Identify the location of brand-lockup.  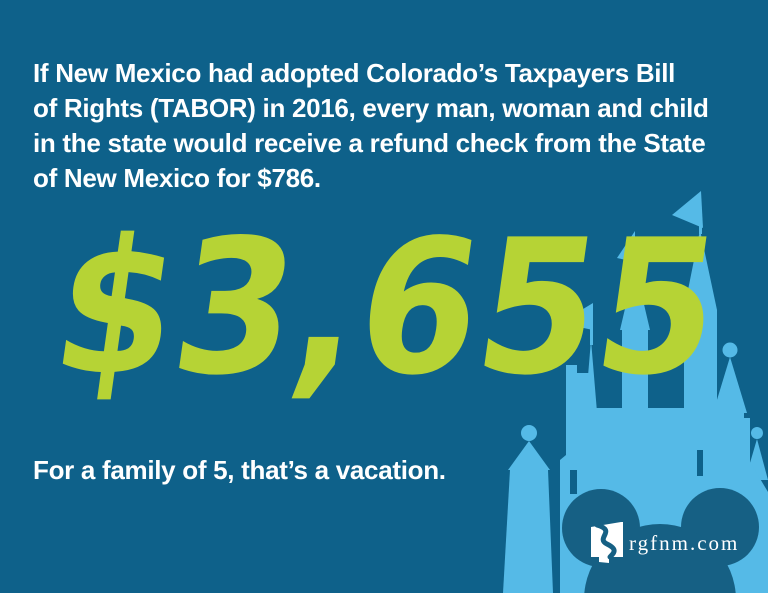
(608, 543).